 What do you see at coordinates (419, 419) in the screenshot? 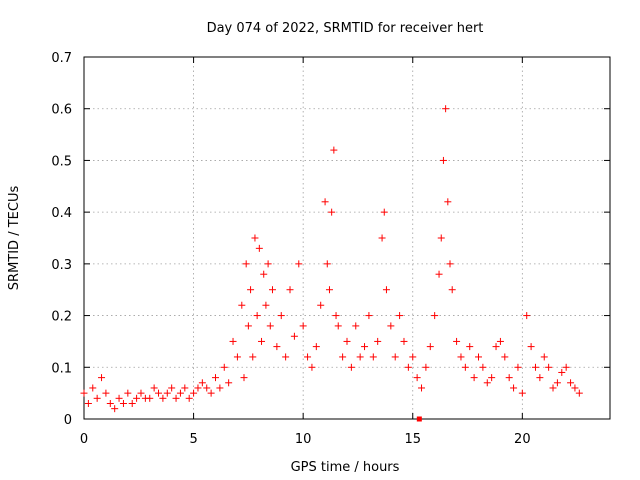
I see `baseline-marker` at bounding box center [419, 419].